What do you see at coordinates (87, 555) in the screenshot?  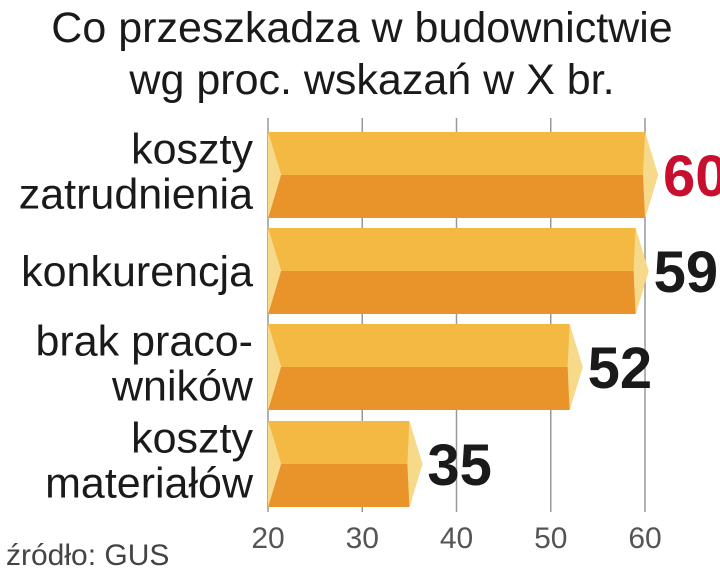 I see `source-note: źródło: GUS` at bounding box center [87, 555].